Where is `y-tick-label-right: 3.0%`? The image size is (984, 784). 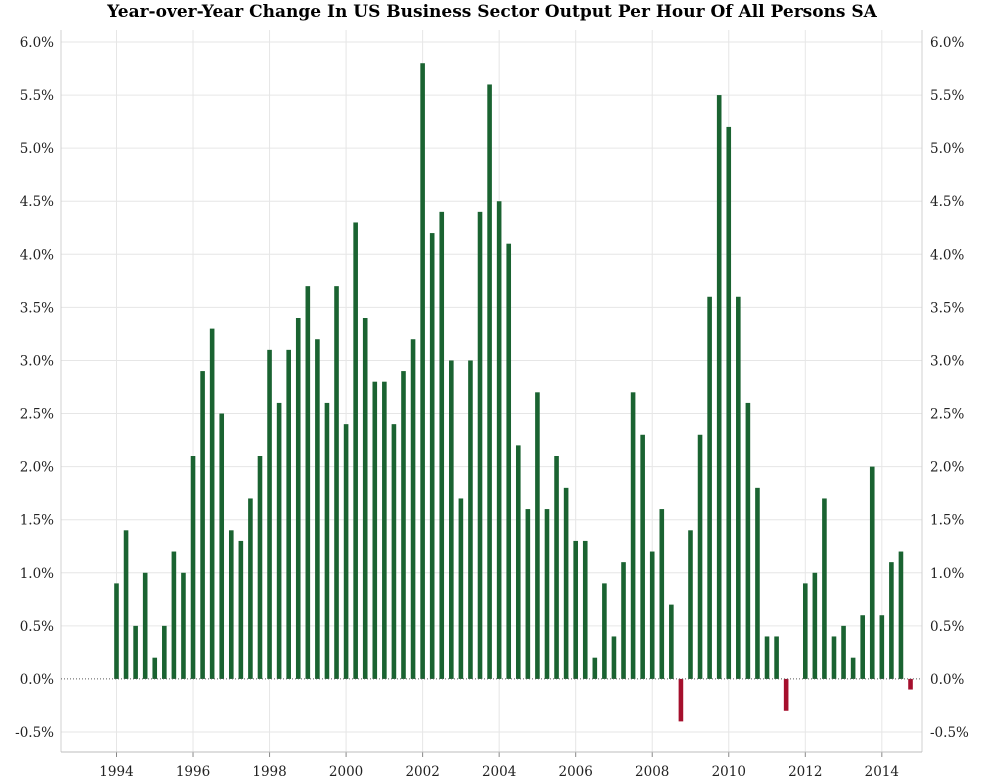
y-tick-label-right: 3.0% is located at coordinates (947, 361).